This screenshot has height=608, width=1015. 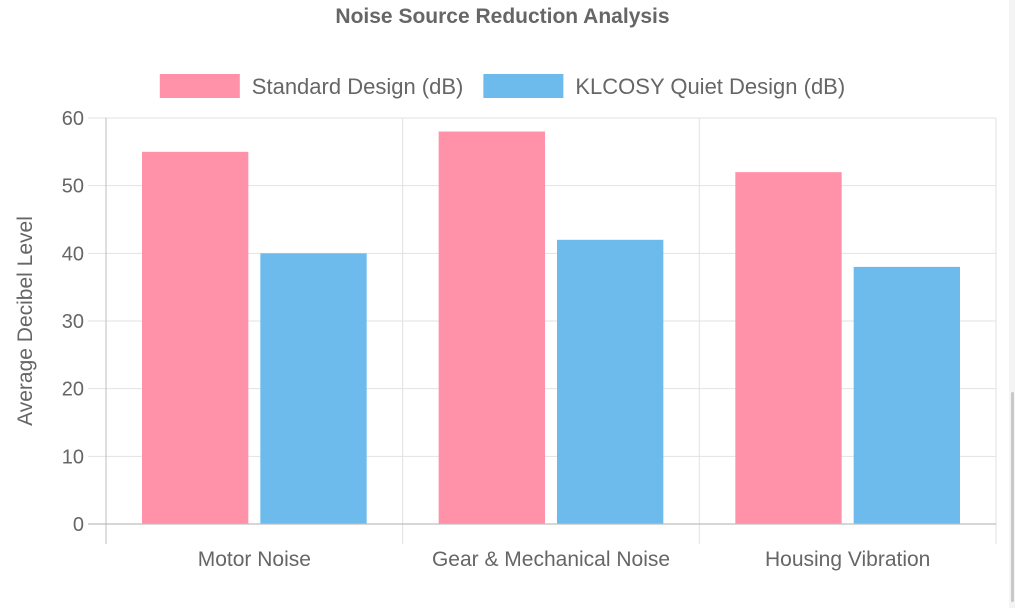 I want to click on x-tick-label: Housing Vibration, so click(x=847, y=559).